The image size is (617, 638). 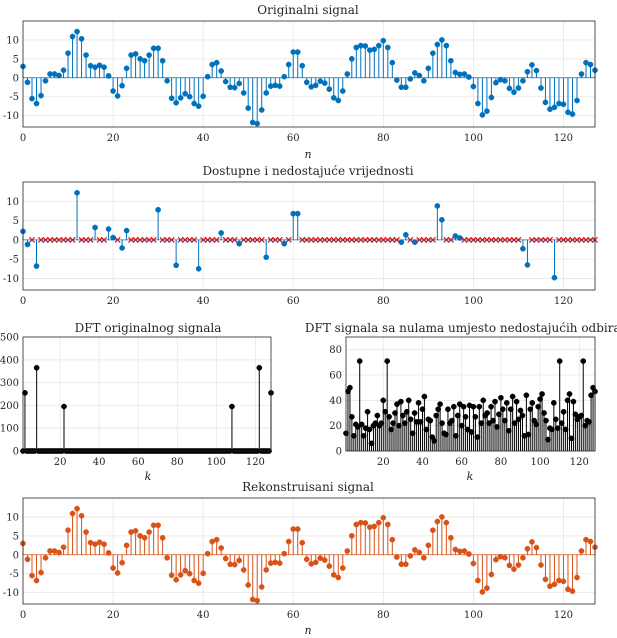 What do you see at coordinates (473, 615) in the screenshot?
I see `x-tick-label: 100` at bounding box center [473, 615].